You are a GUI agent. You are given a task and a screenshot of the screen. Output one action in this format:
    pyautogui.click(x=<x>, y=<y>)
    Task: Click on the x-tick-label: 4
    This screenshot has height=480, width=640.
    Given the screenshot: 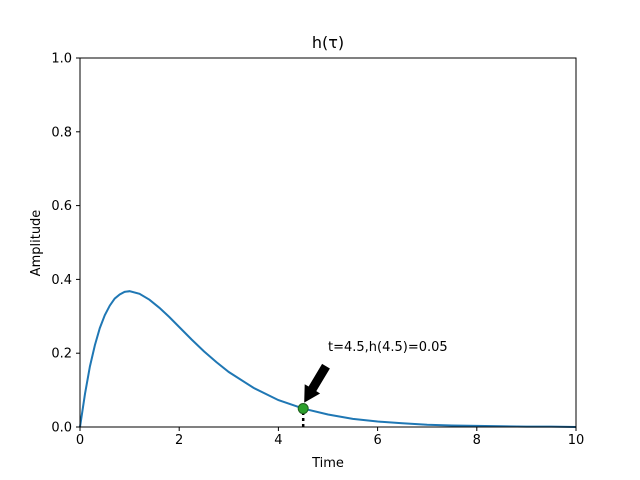 What is the action you would take?
    pyautogui.click(x=278, y=440)
    